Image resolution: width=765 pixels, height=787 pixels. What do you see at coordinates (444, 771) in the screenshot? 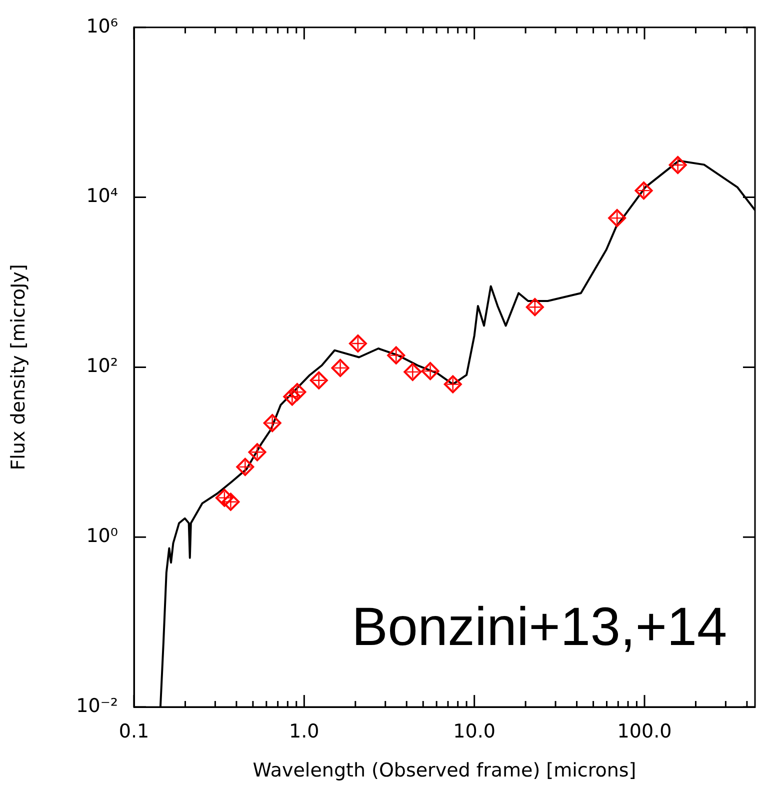
I see `x-axis-title: Wavelength (Observed frame) [microns]` at bounding box center [444, 771].